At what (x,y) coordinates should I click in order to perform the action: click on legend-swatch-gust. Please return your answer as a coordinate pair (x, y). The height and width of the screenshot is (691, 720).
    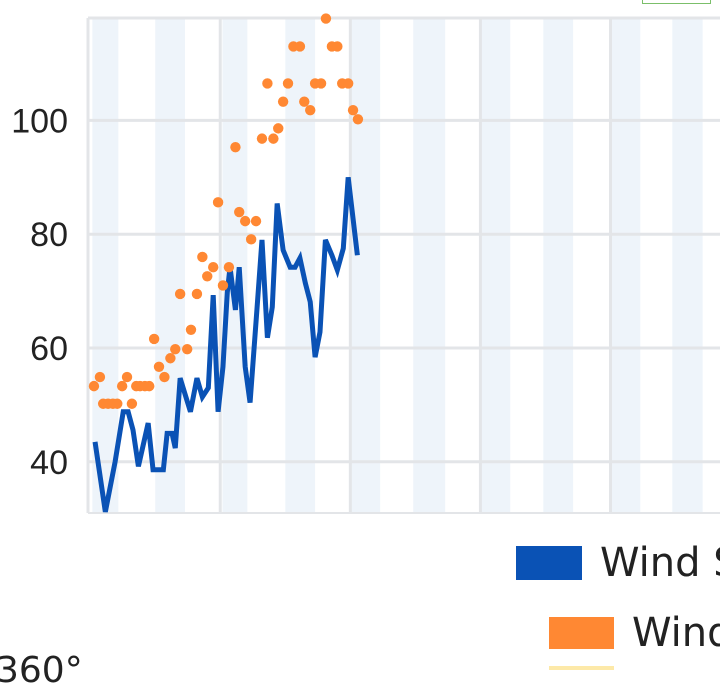
    Looking at the image, I should click on (581, 633).